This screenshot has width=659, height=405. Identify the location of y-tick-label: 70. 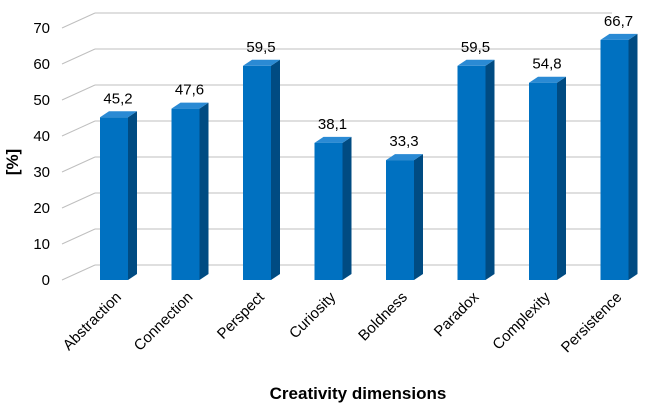
(41, 28).